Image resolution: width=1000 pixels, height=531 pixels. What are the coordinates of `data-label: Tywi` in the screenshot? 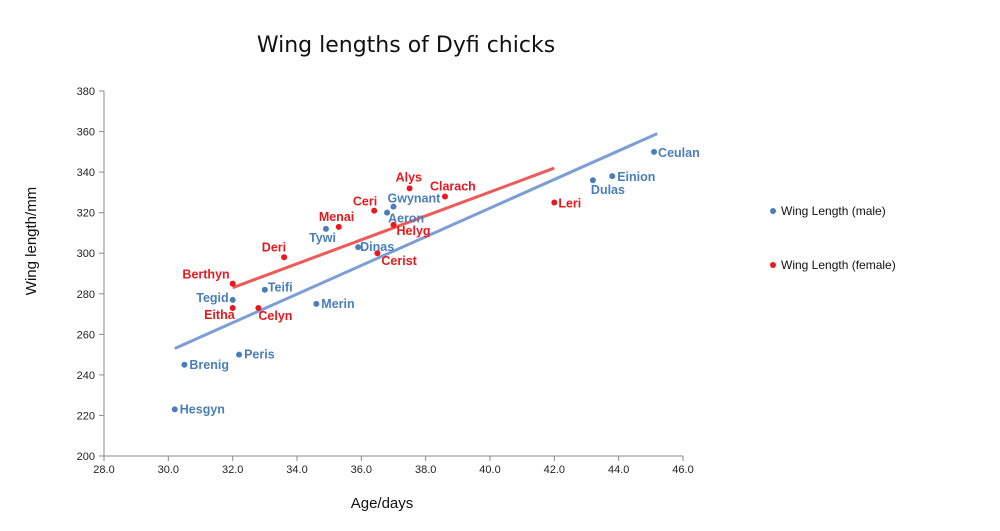 It's located at (322, 238).